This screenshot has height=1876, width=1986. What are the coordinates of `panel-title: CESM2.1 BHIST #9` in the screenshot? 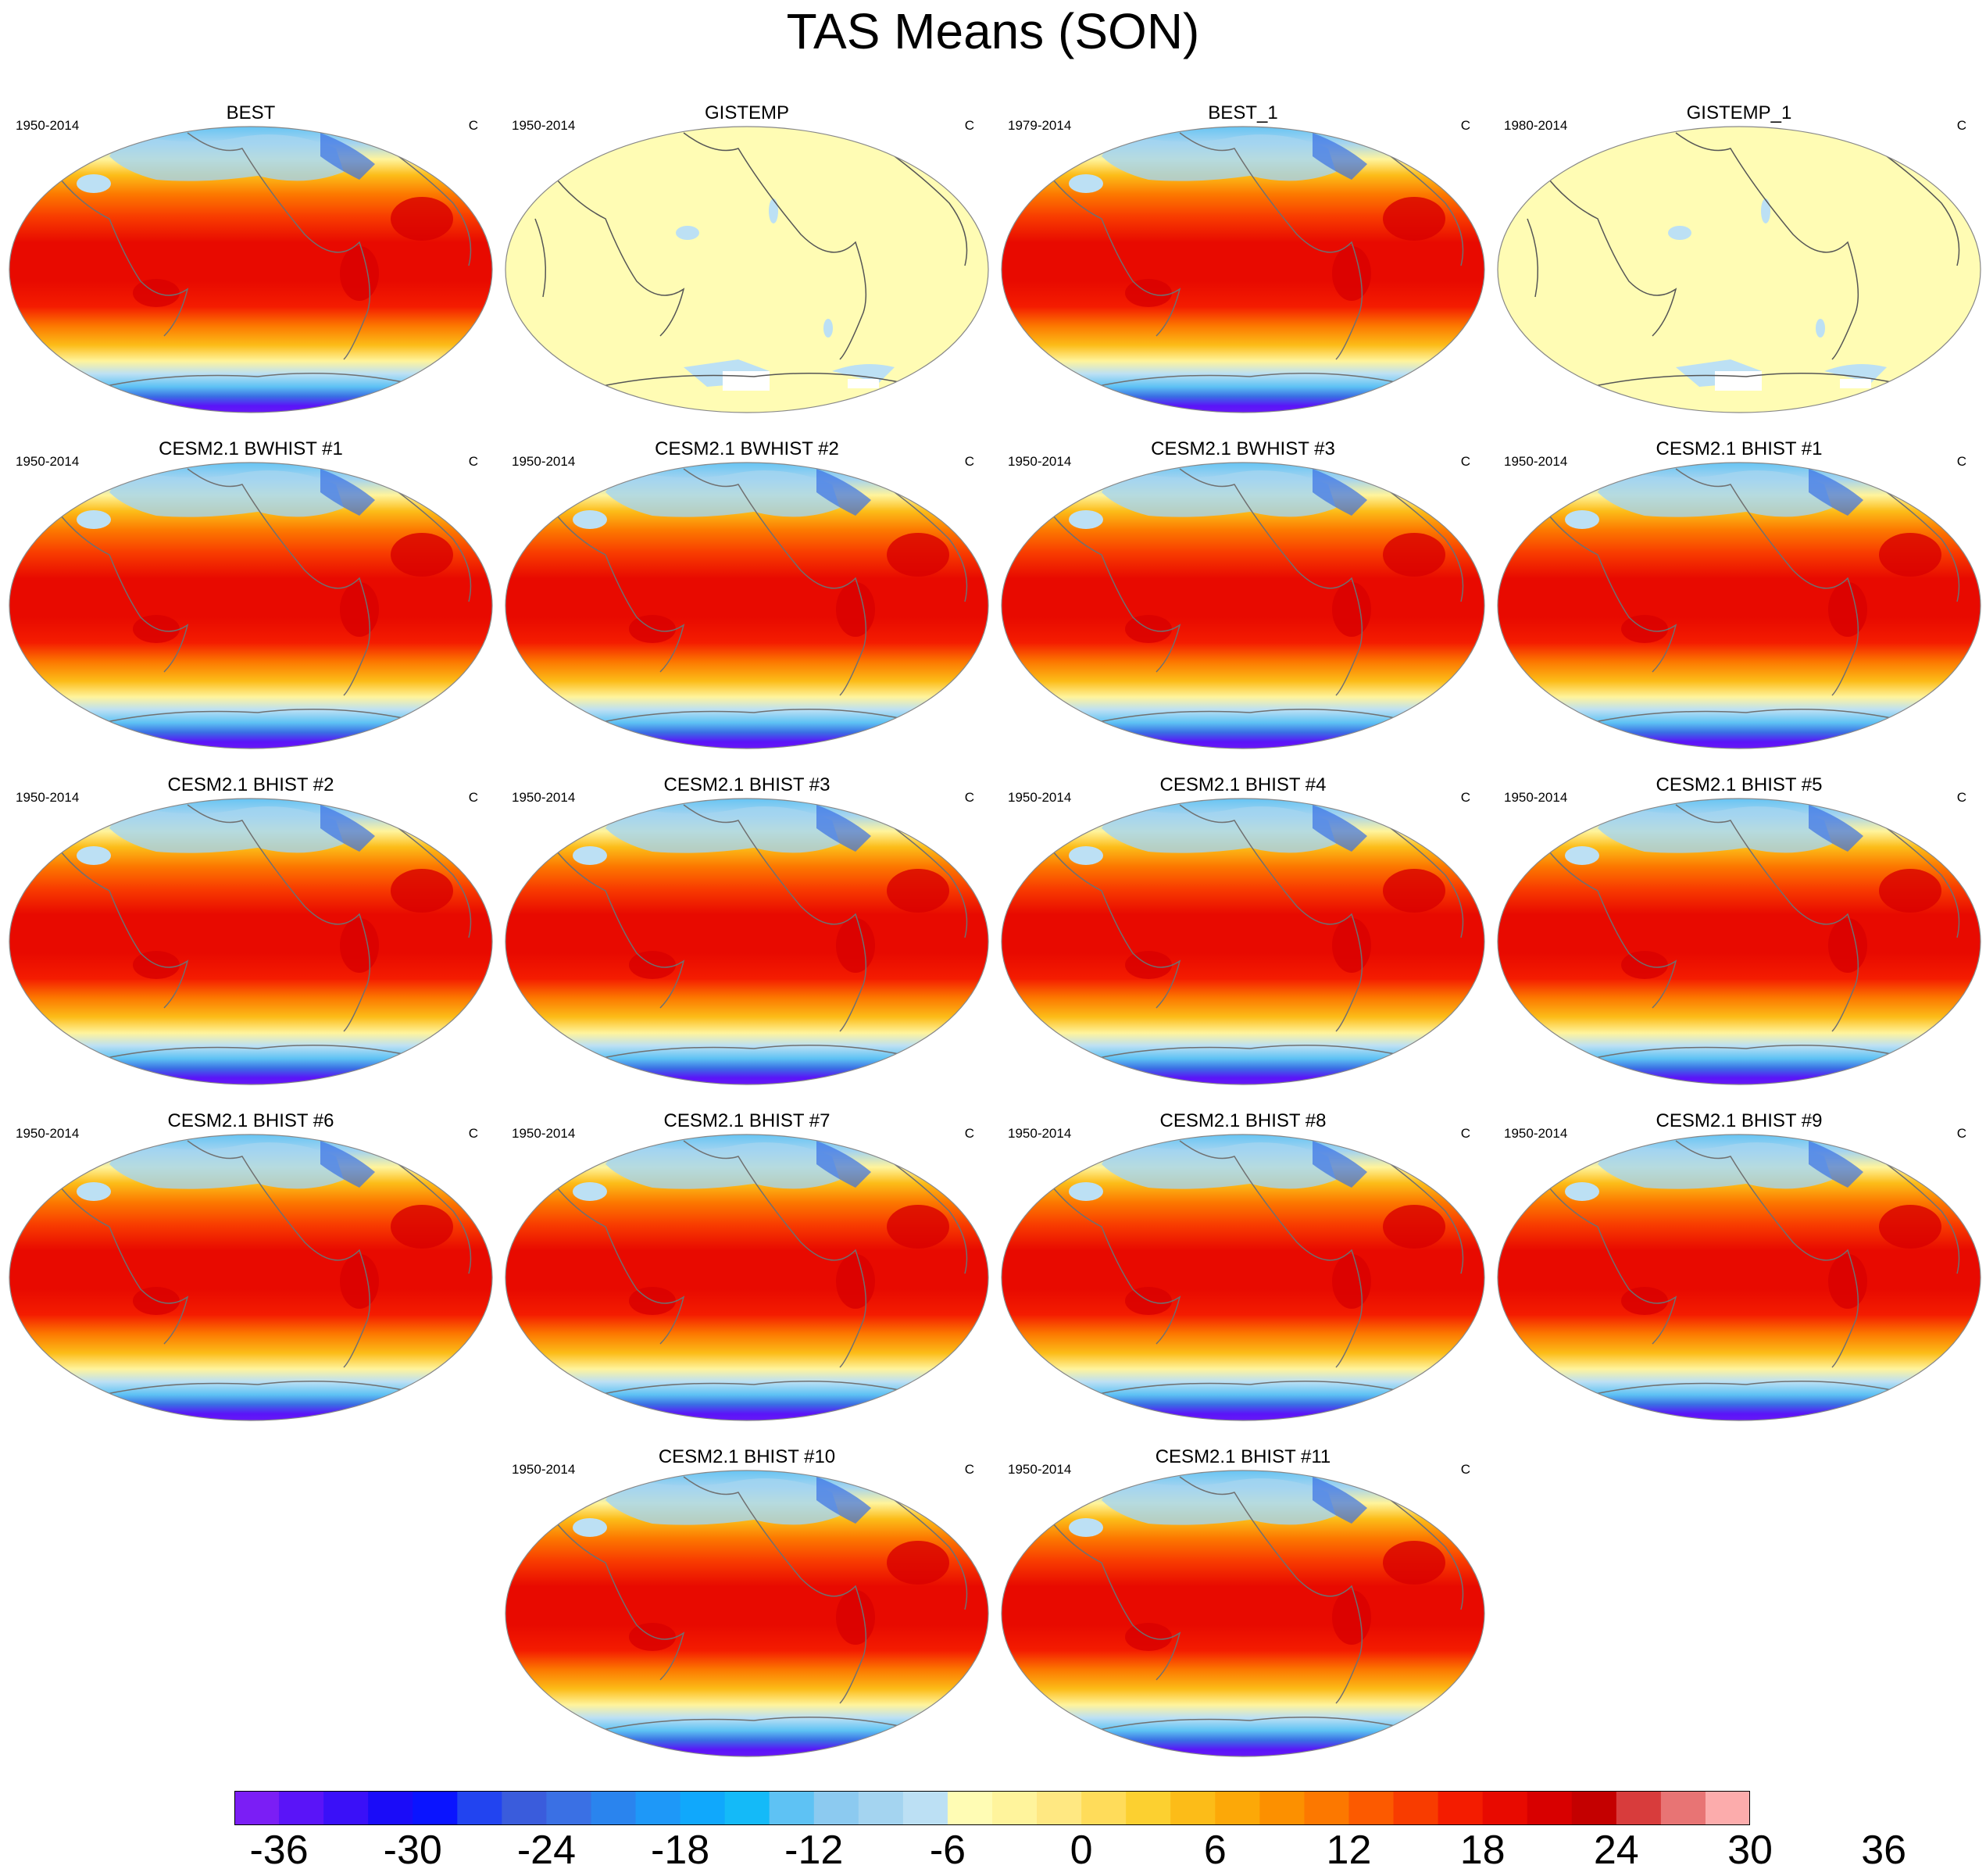 It's located at (1739, 1120).